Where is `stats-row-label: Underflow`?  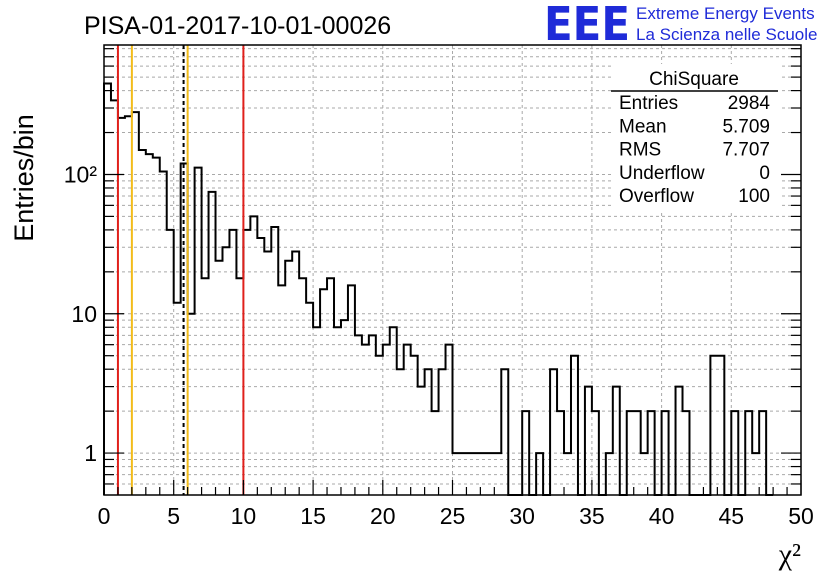 stats-row-label: Underflow is located at coordinates (662, 173).